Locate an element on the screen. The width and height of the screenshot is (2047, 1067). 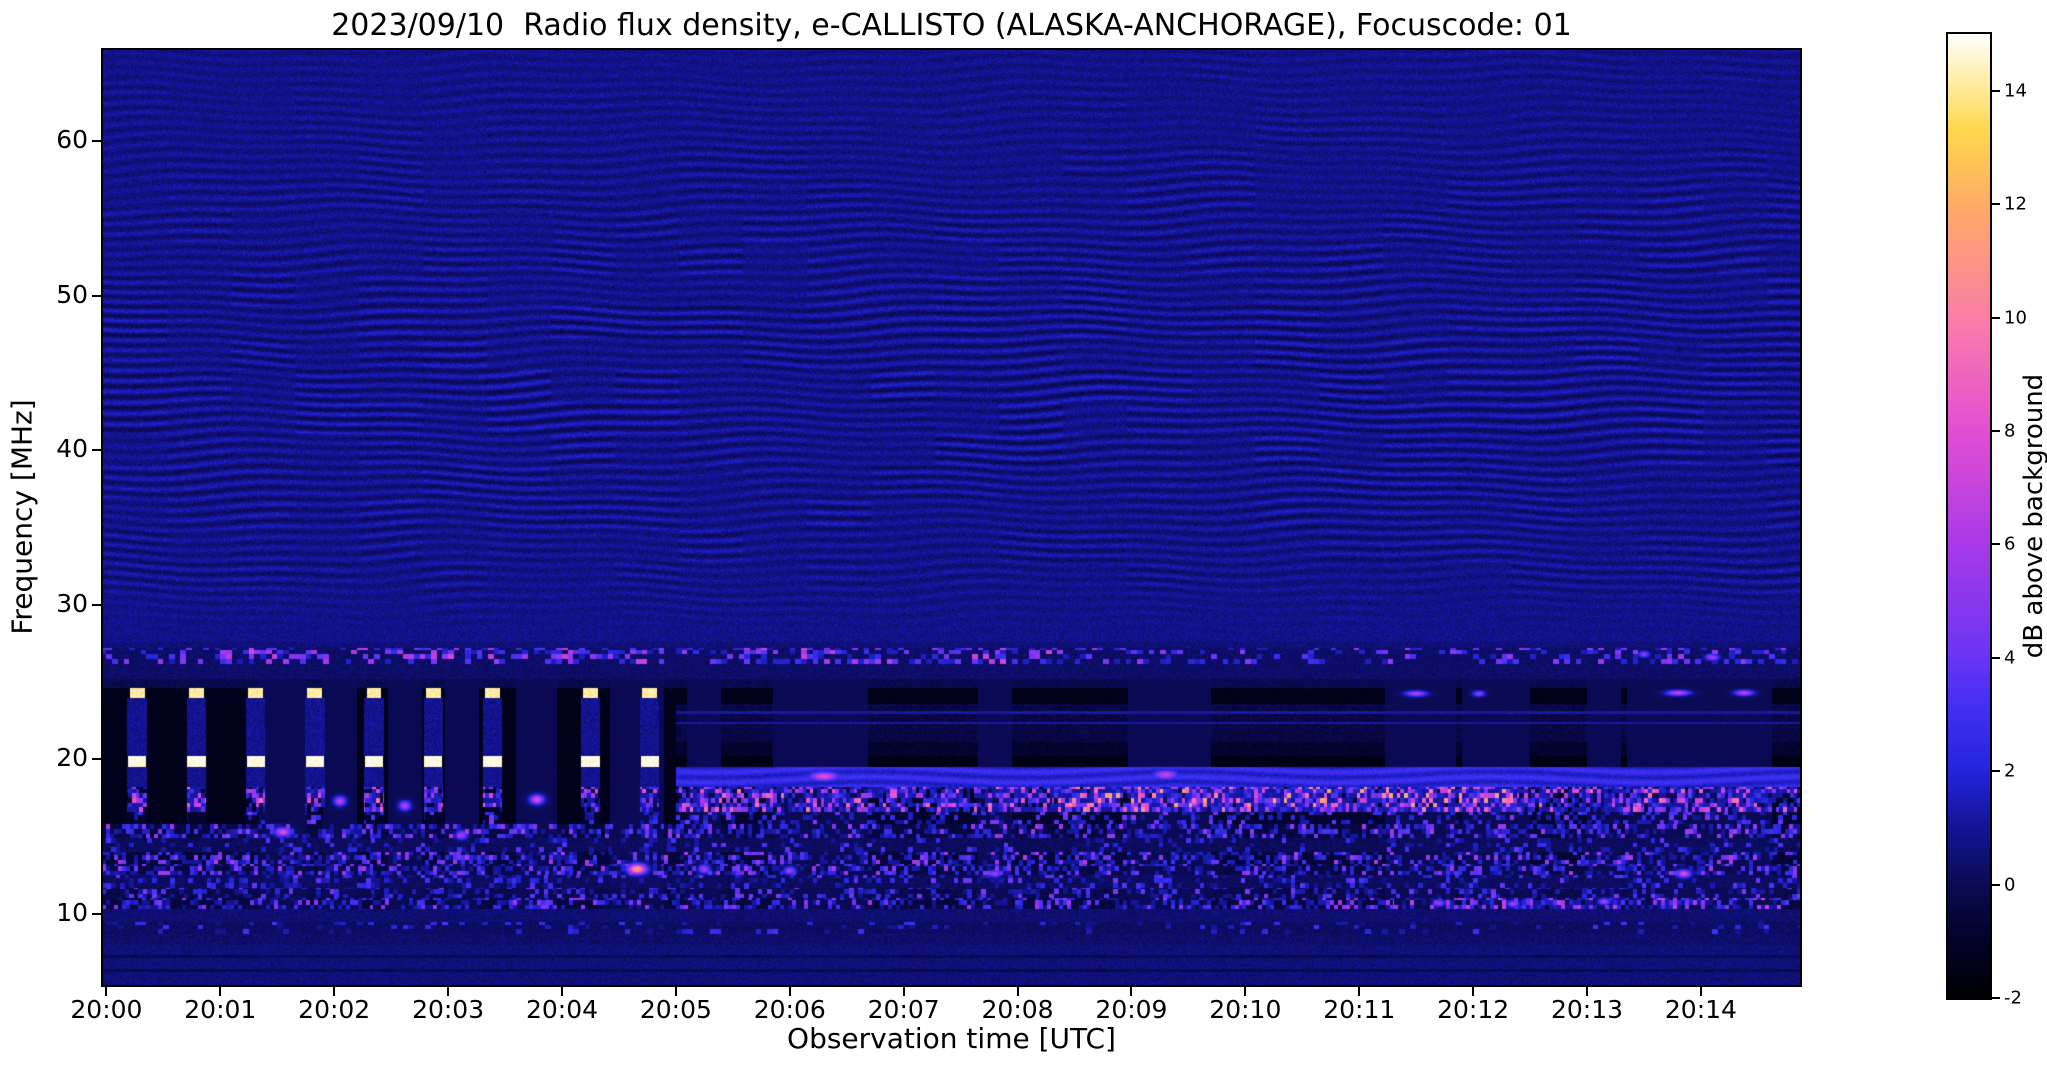
x-tick-label: 20:00 is located at coordinates (106, 1009).